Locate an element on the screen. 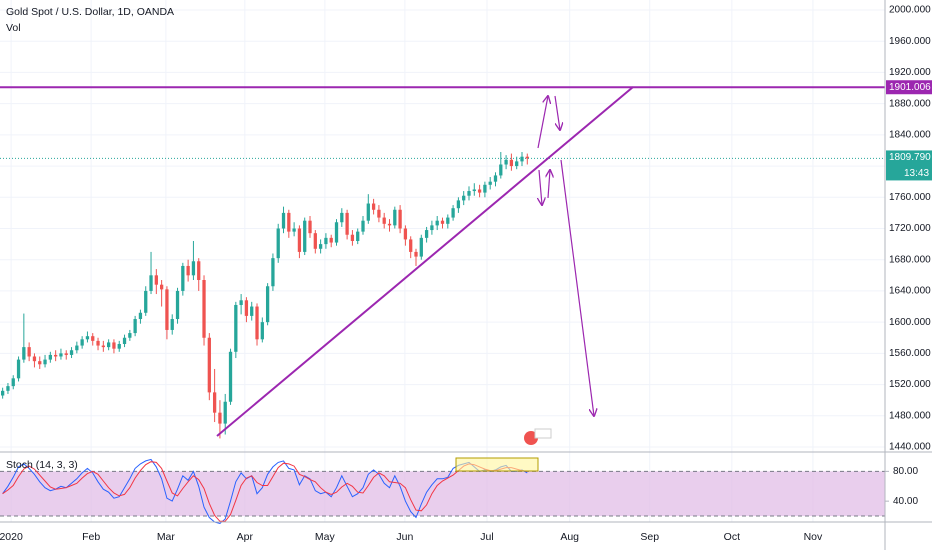 The width and height of the screenshot is (932, 550). y-tick-label: 1680.000 is located at coordinates (910, 259).